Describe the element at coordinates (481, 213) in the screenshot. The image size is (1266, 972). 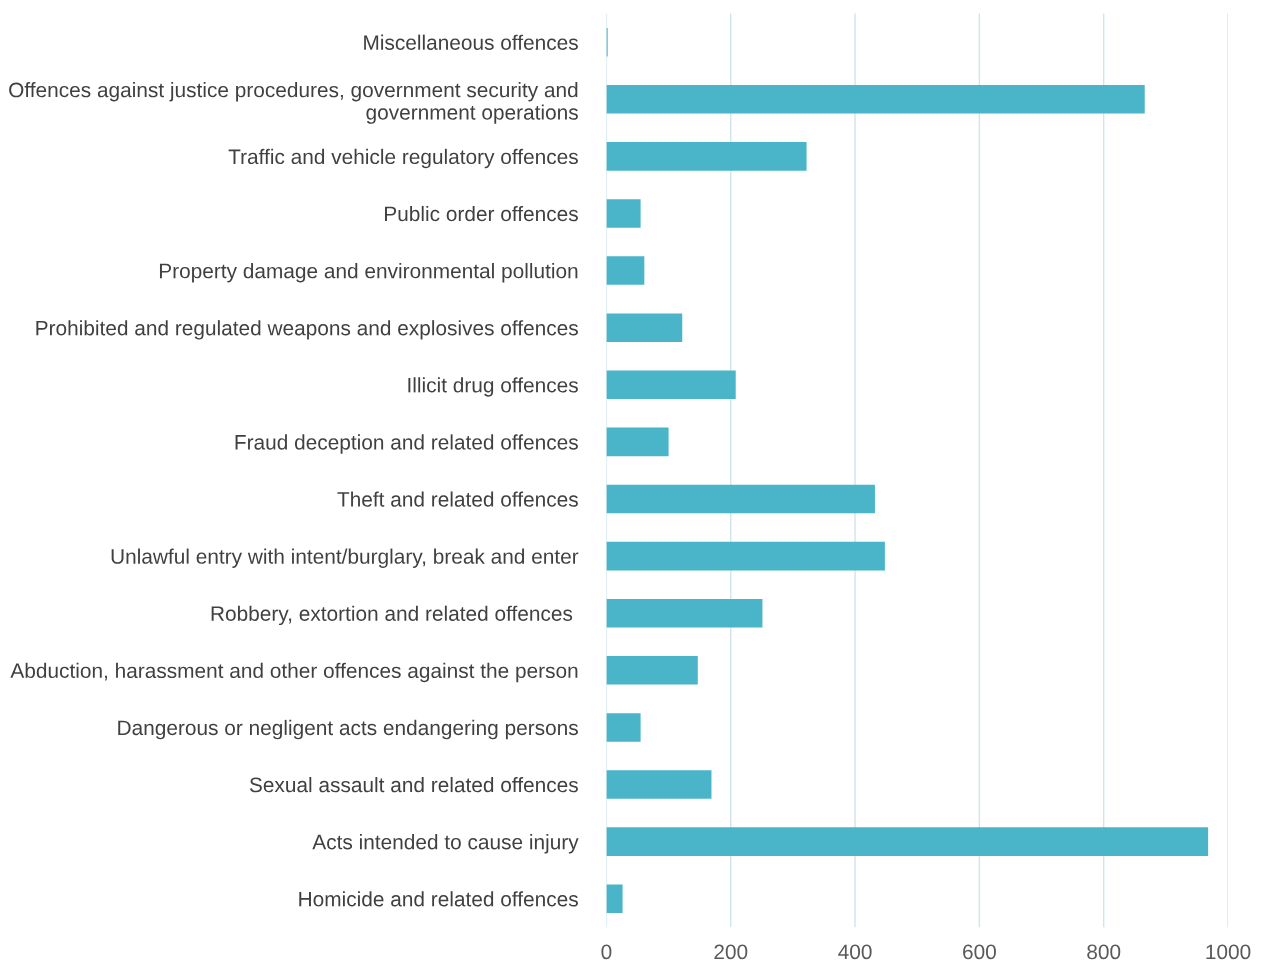
I see `y-tick-label: Public order offences` at that location.